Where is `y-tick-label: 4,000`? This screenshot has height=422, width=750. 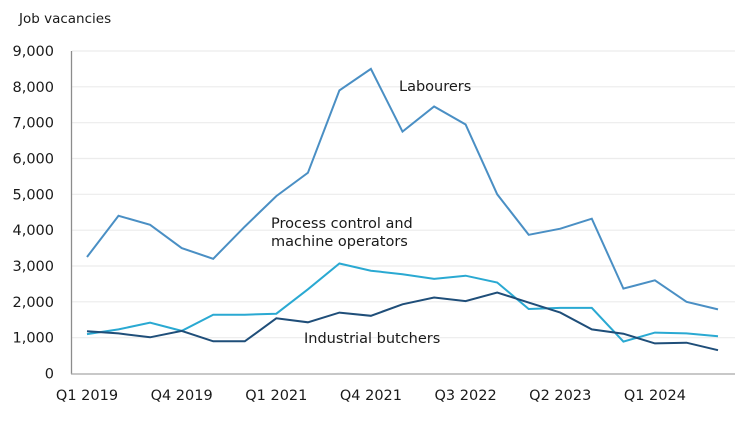
y-tick-label: 4,000 is located at coordinates (33, 231).